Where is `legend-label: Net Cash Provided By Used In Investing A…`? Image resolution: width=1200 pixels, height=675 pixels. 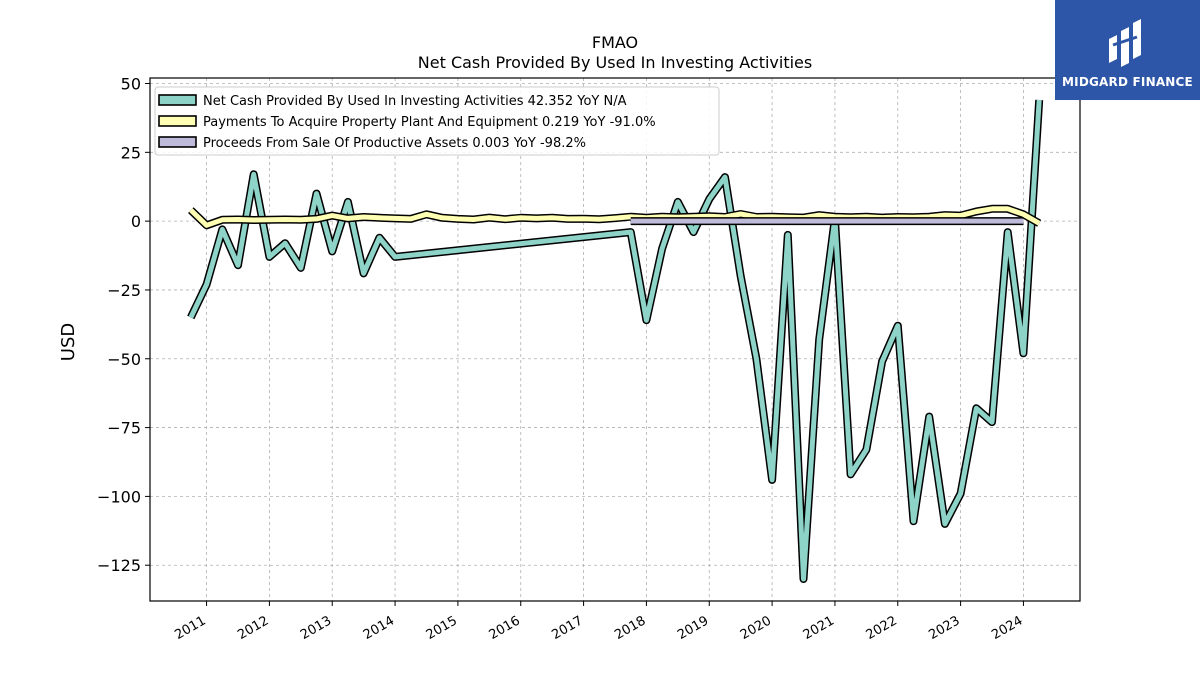
legend-label: Net Cash Provided By Used In Investing A… is located at coordinates (415, 101).